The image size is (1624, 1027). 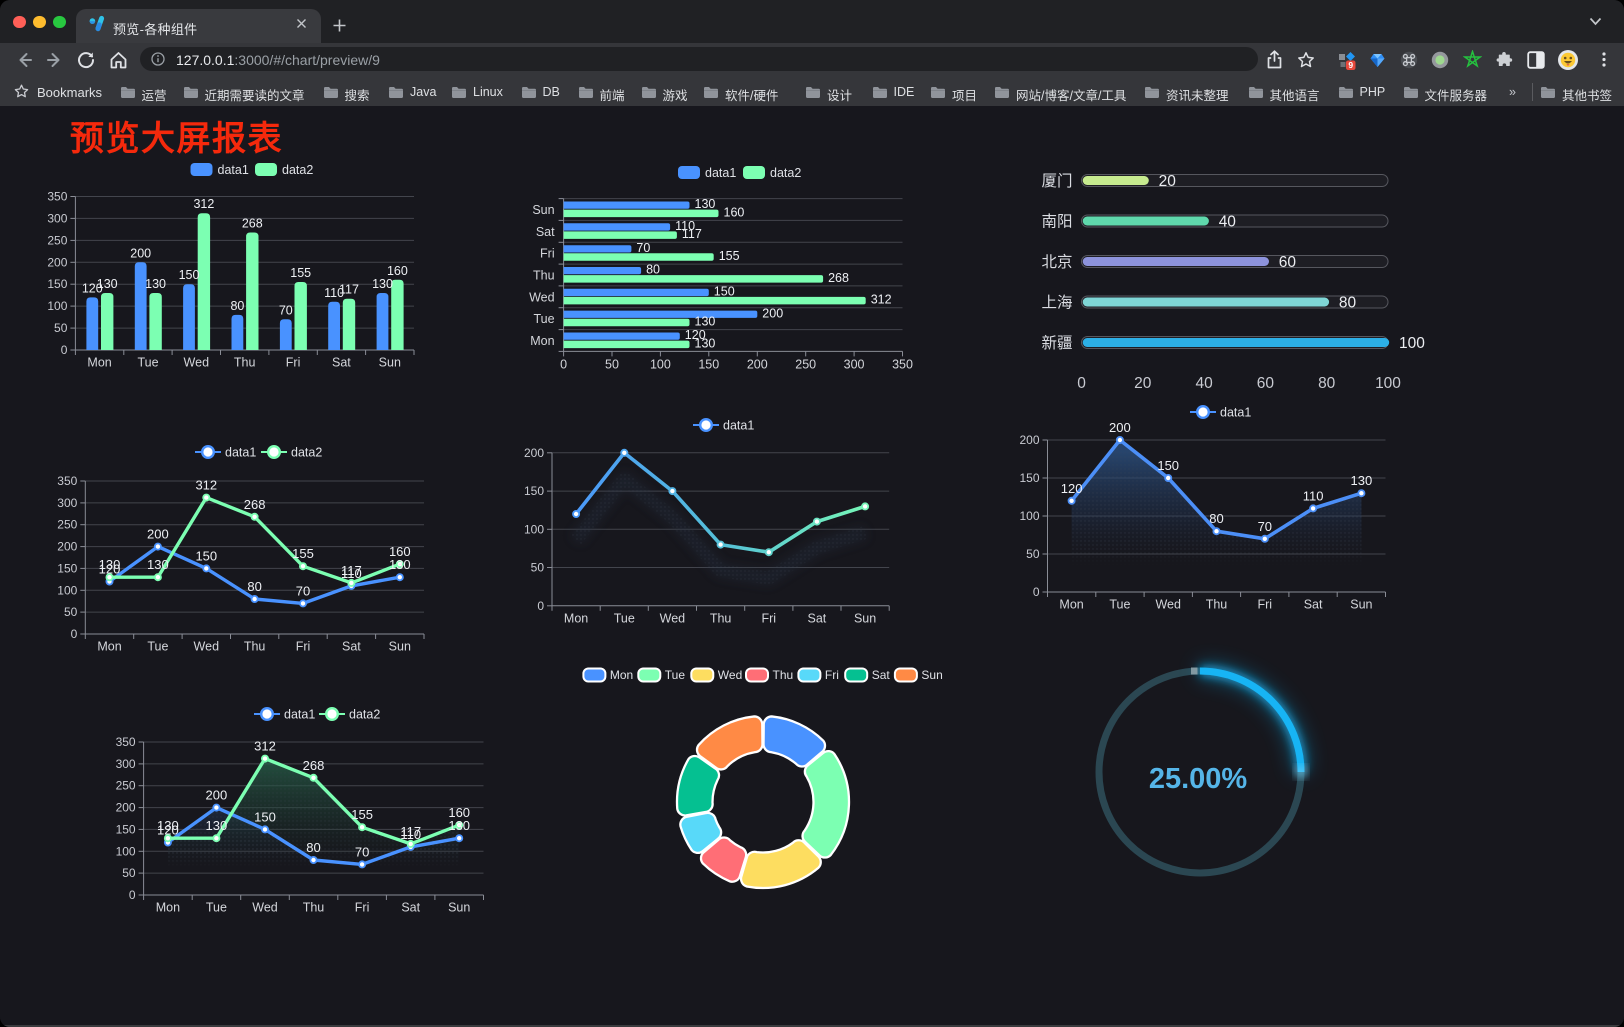 I want to click on svg-text: 新疆, so click(x=1056, y=343).